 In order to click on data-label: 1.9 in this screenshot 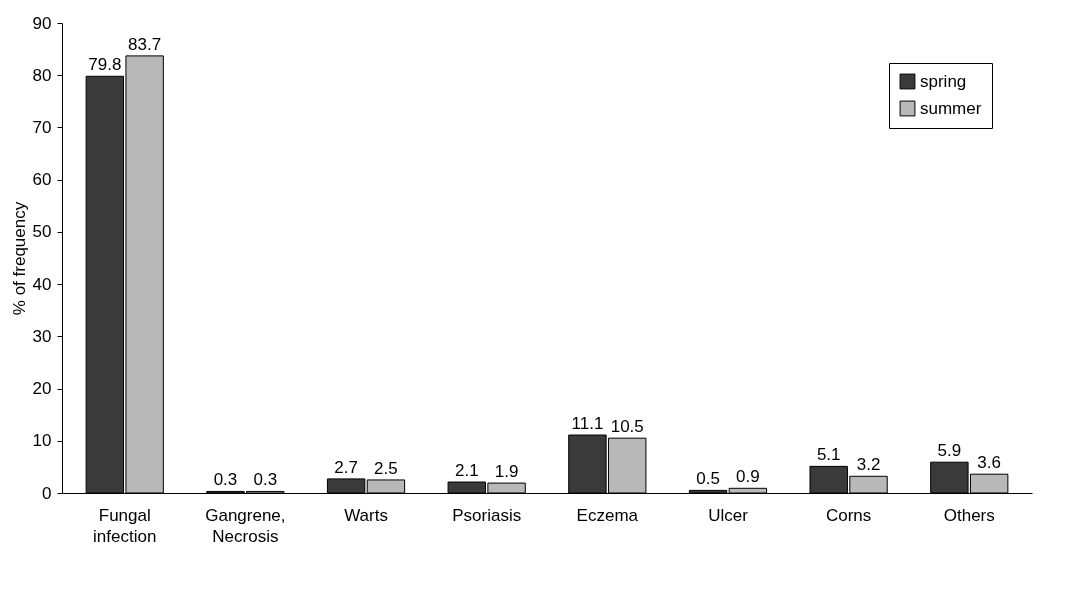, I will do `click(506, 472)`.